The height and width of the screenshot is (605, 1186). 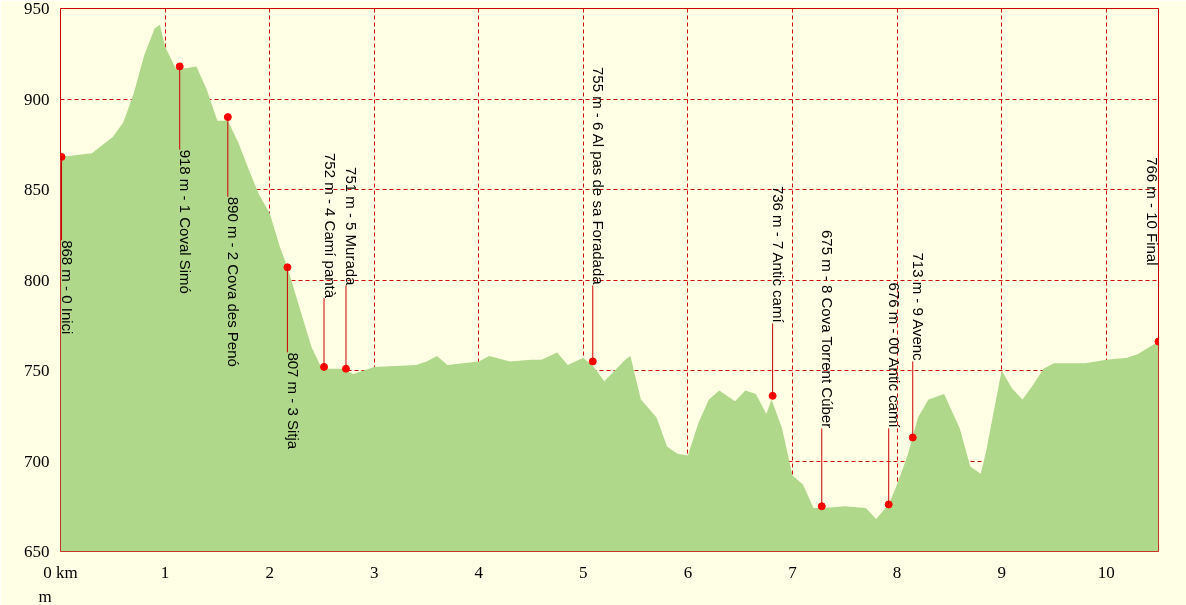 What do you see at coordinates (374, 572) in the screenshot?
I see `x-tick-label: 3` at bounding box center [374, 572].